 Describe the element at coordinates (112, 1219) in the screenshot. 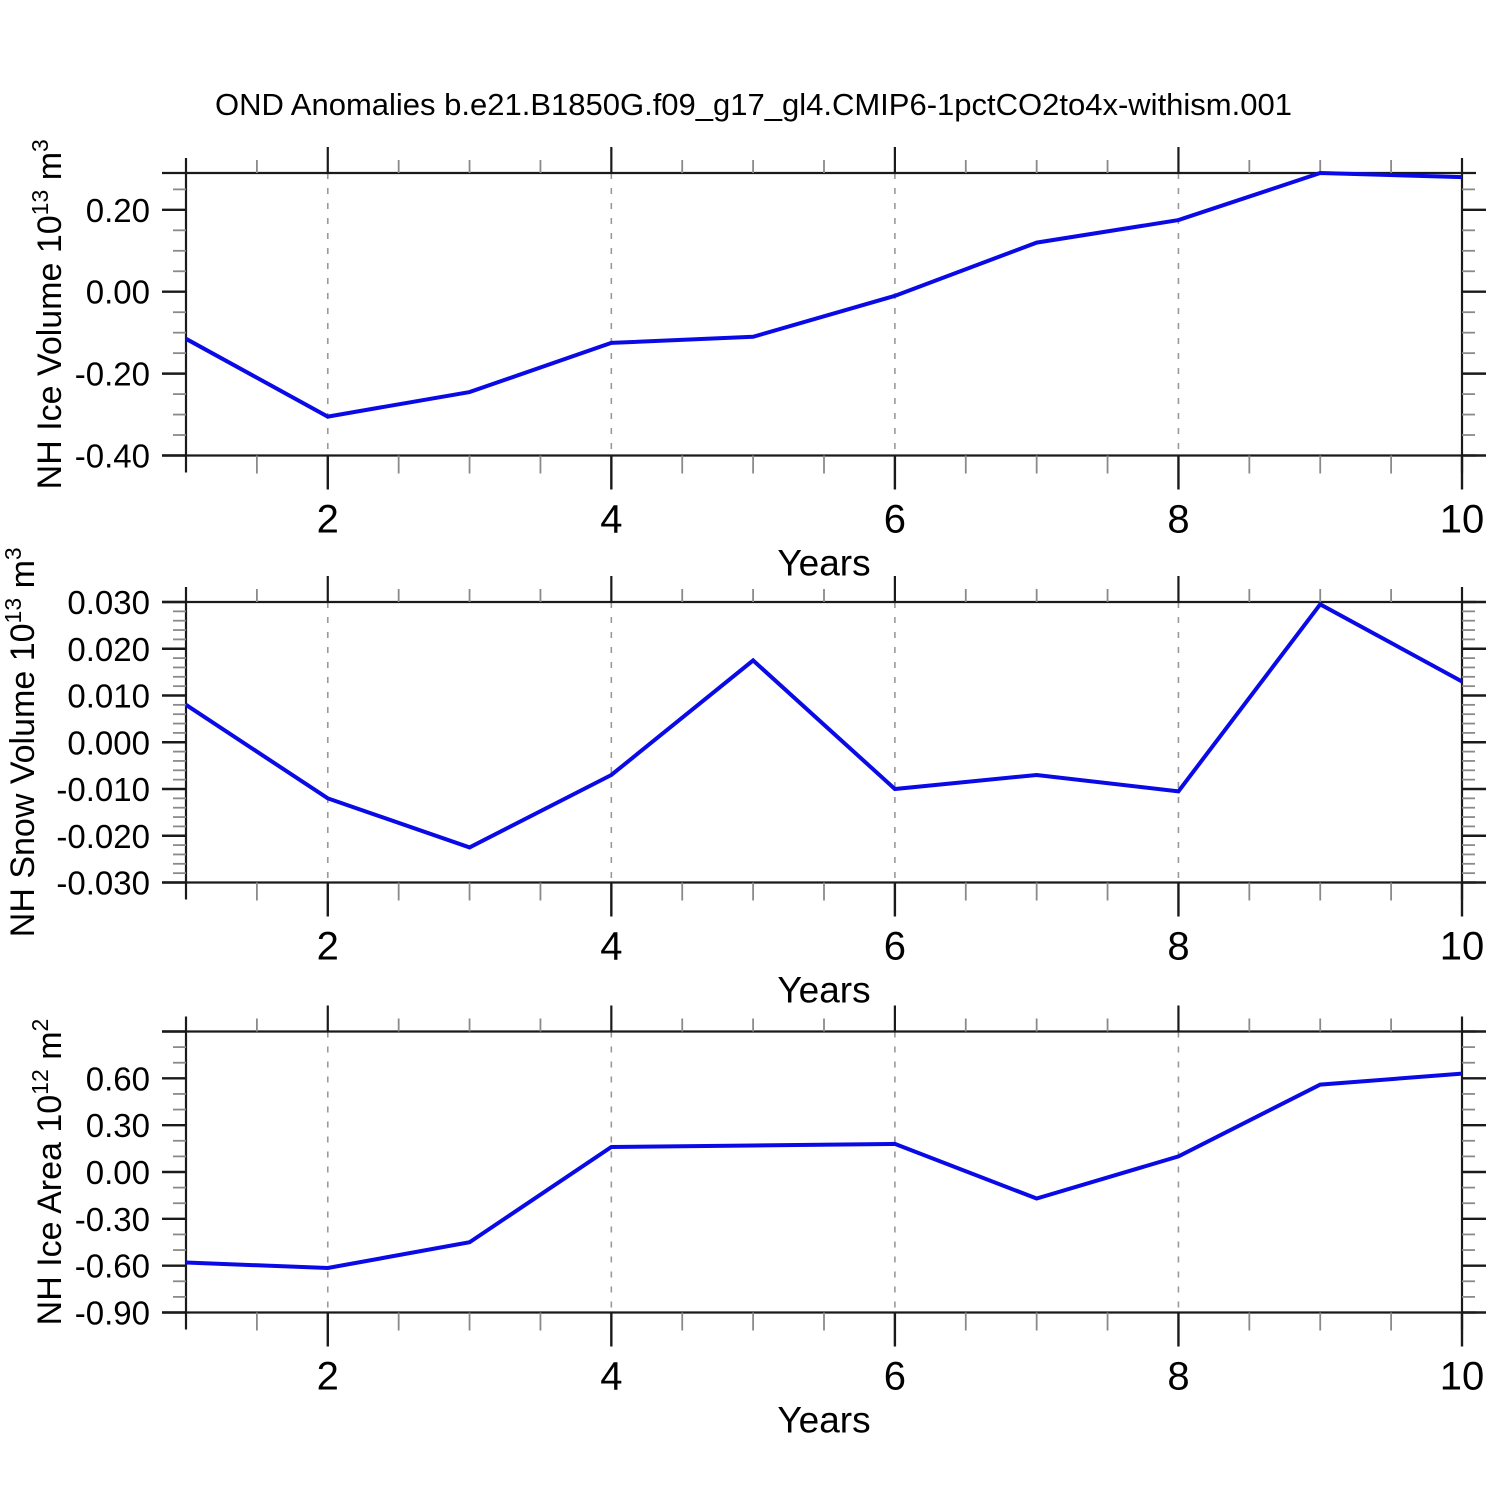

I see `y-tick-label--0.30: -0.30` at that location.